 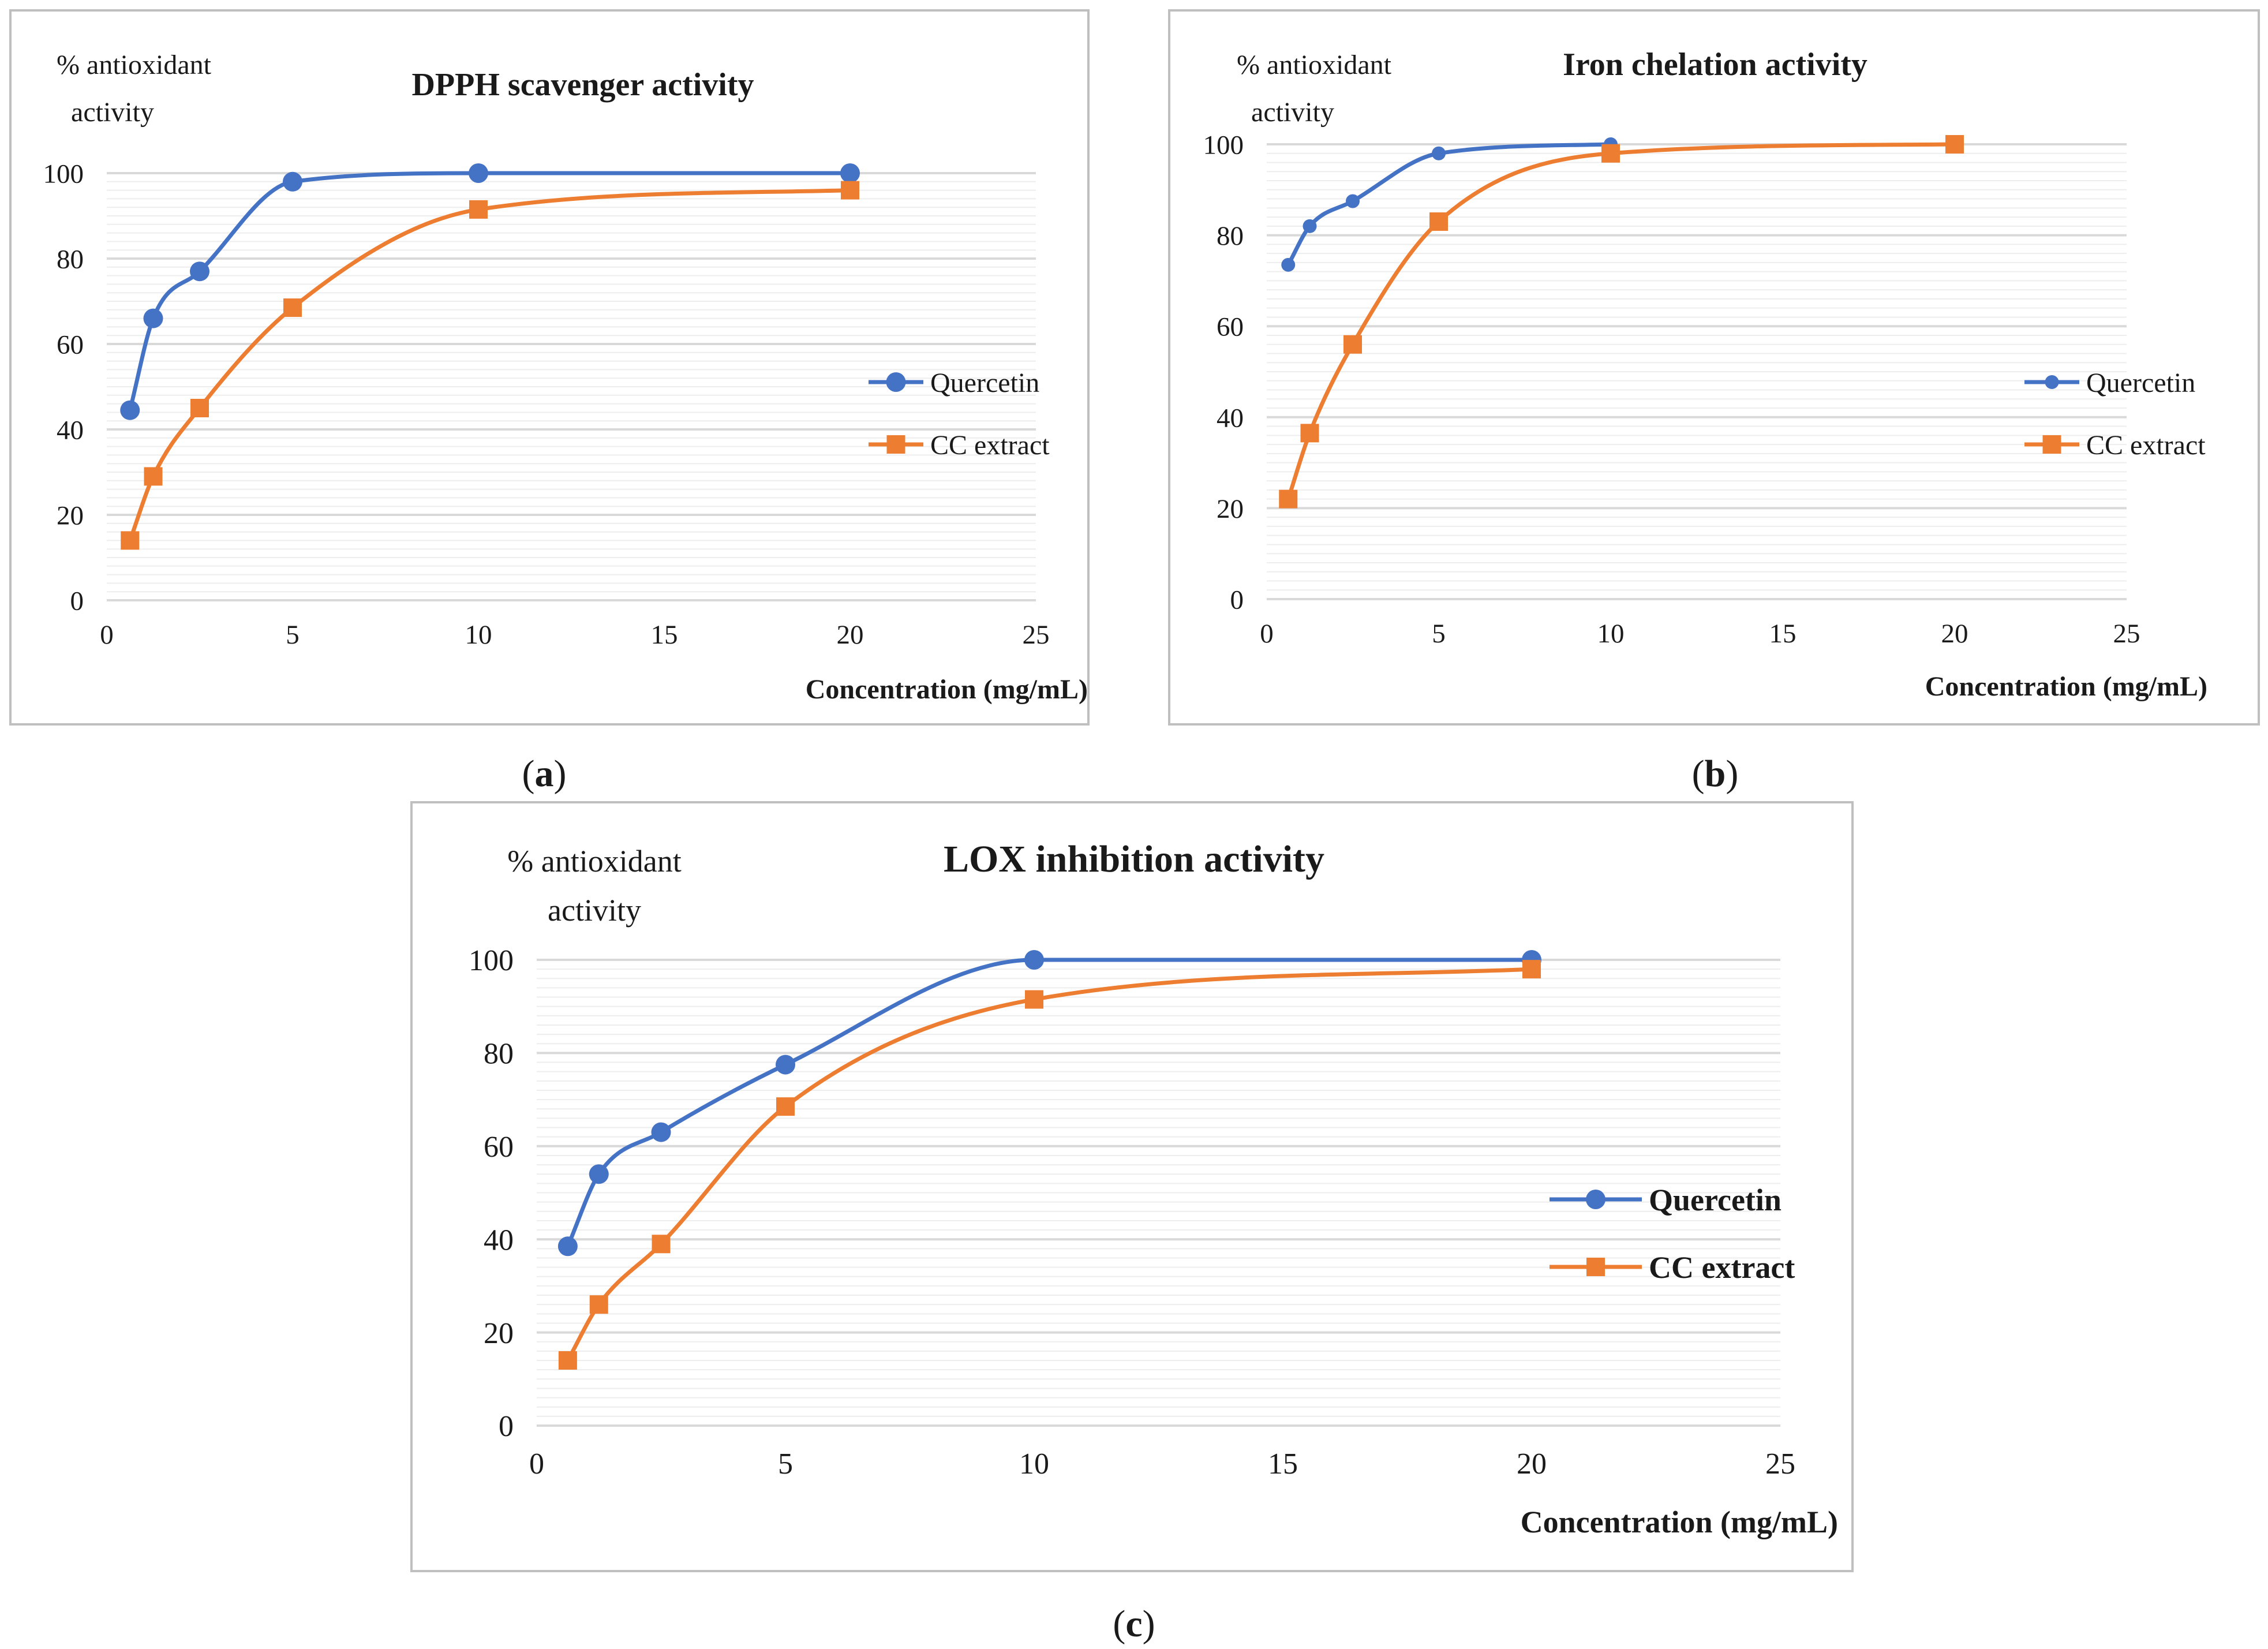 I want to click on panel-label-c: (c), so click(x=1134, y=1624).